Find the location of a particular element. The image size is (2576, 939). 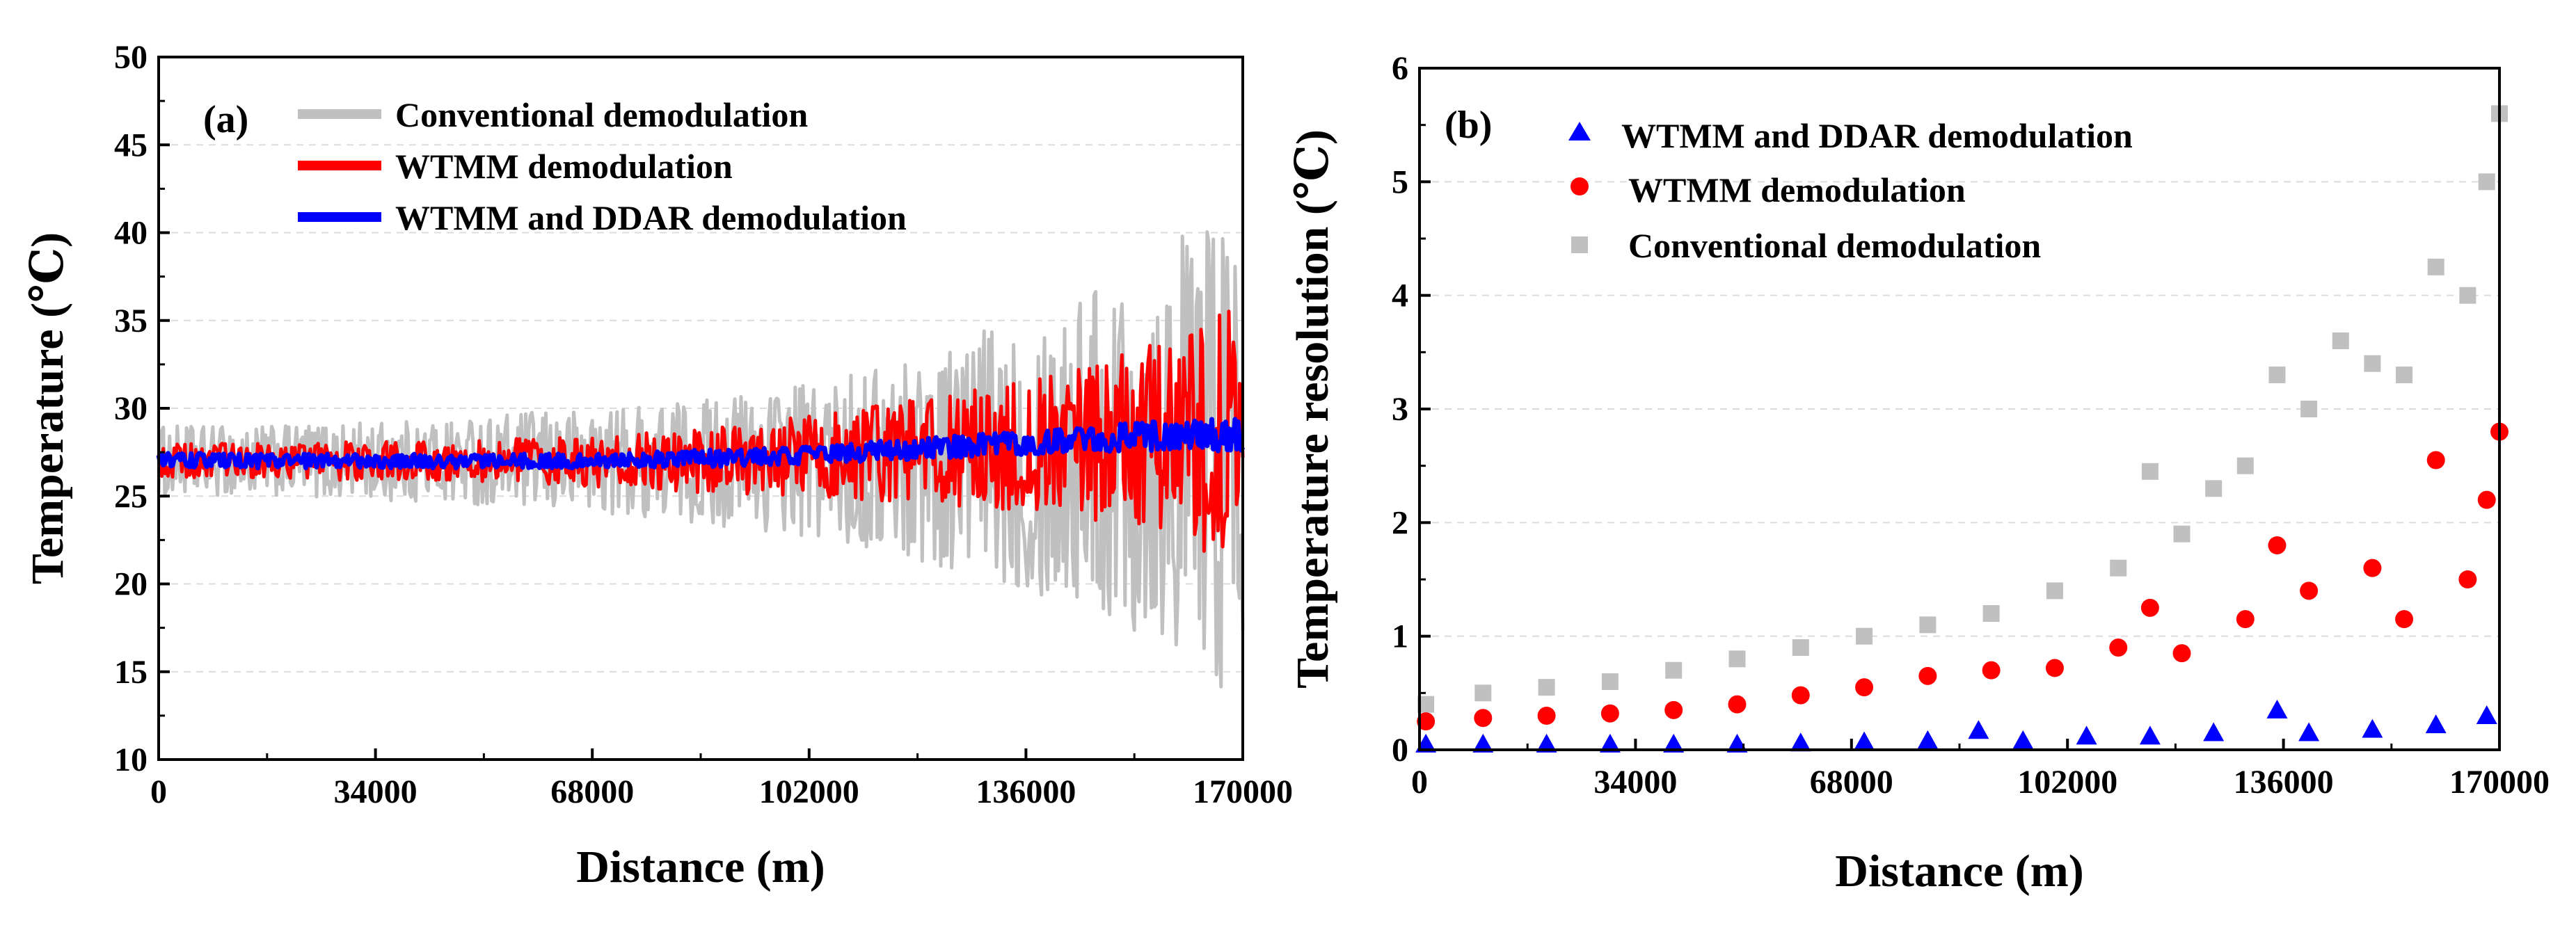

b-panel-label: (b) is located at coordinates (1468, 125).